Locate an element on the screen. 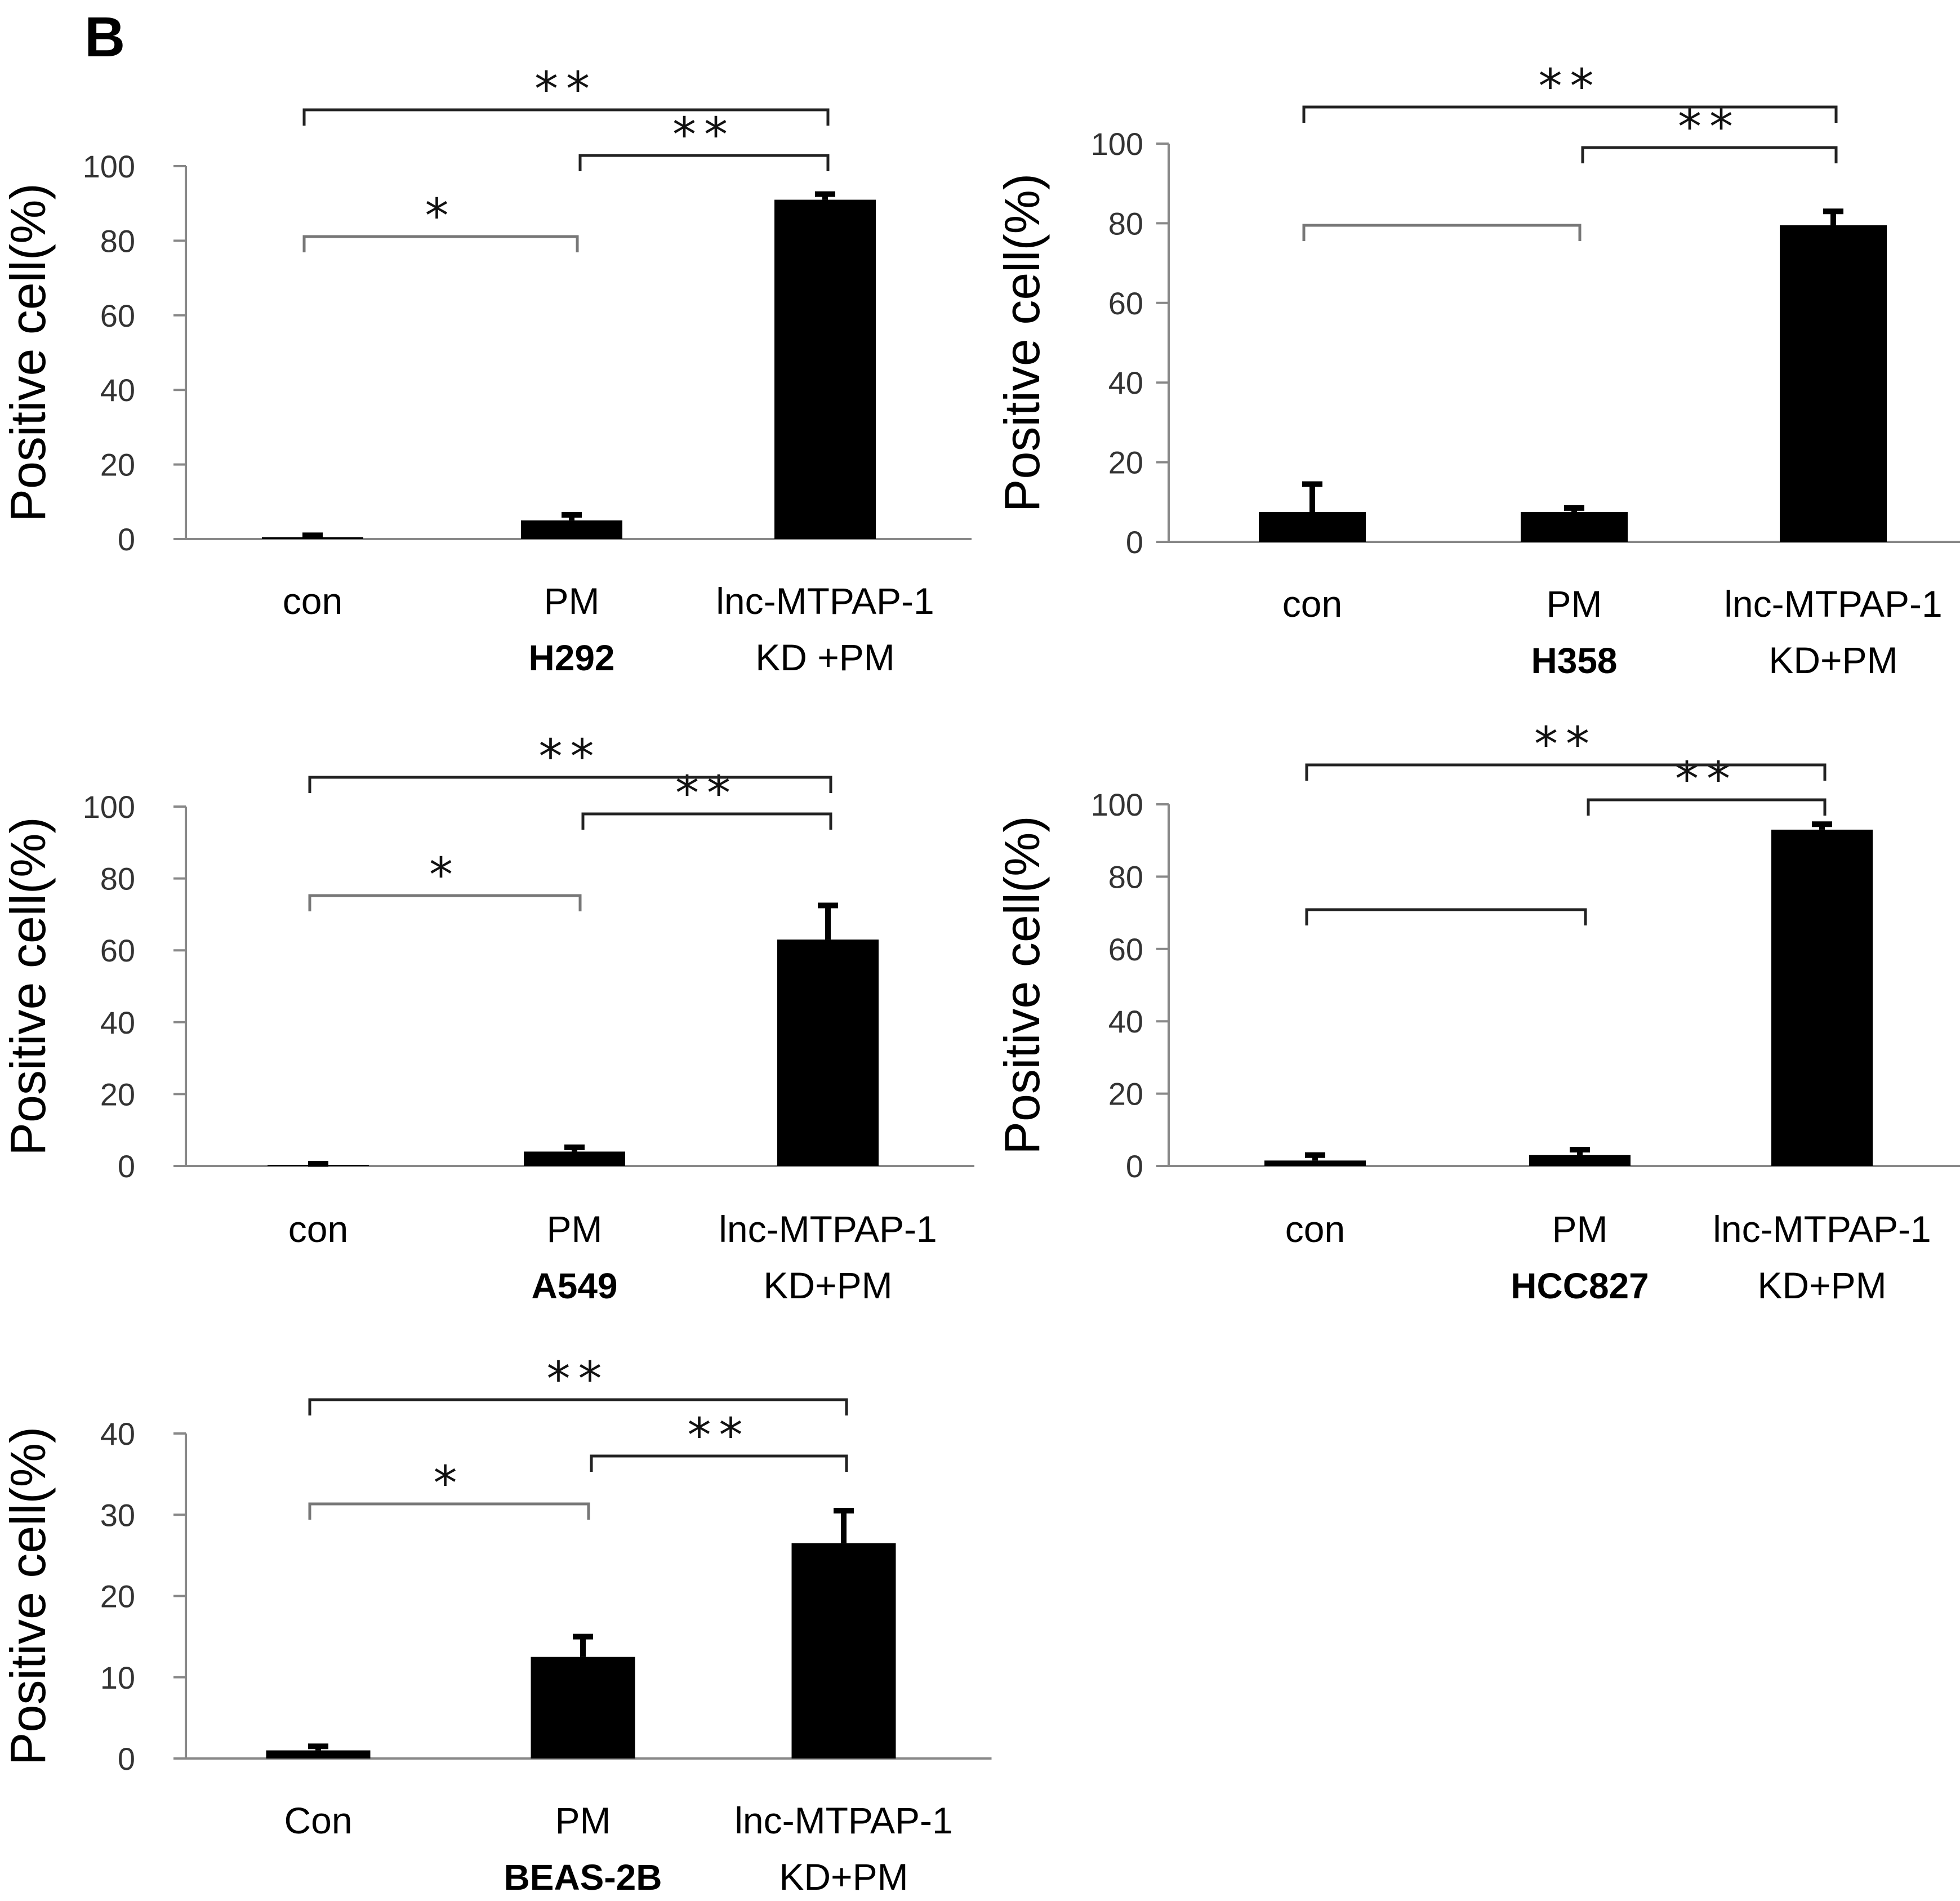 The height and width of the screenshot is (1901, 1960). cell-line-label: HCC827 is located at coordinates (1580, 1286).